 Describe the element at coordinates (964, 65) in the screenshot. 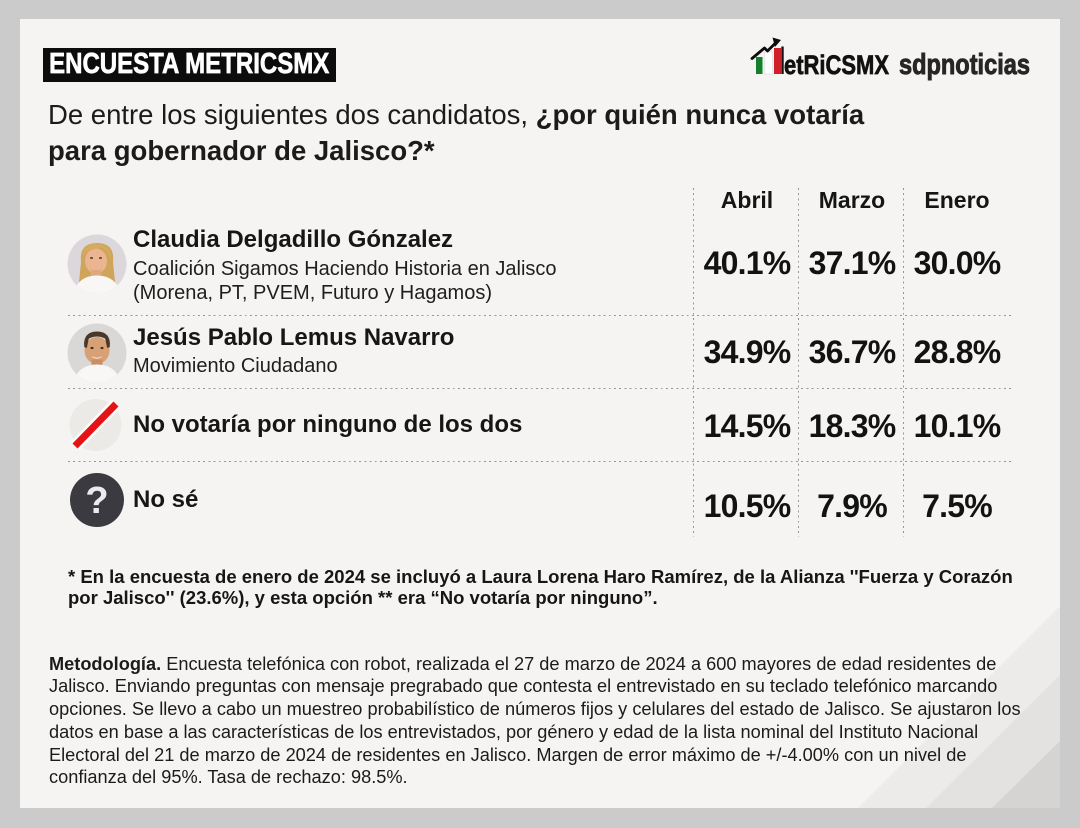

I see `svg-text: sdpnoticias` at that location.